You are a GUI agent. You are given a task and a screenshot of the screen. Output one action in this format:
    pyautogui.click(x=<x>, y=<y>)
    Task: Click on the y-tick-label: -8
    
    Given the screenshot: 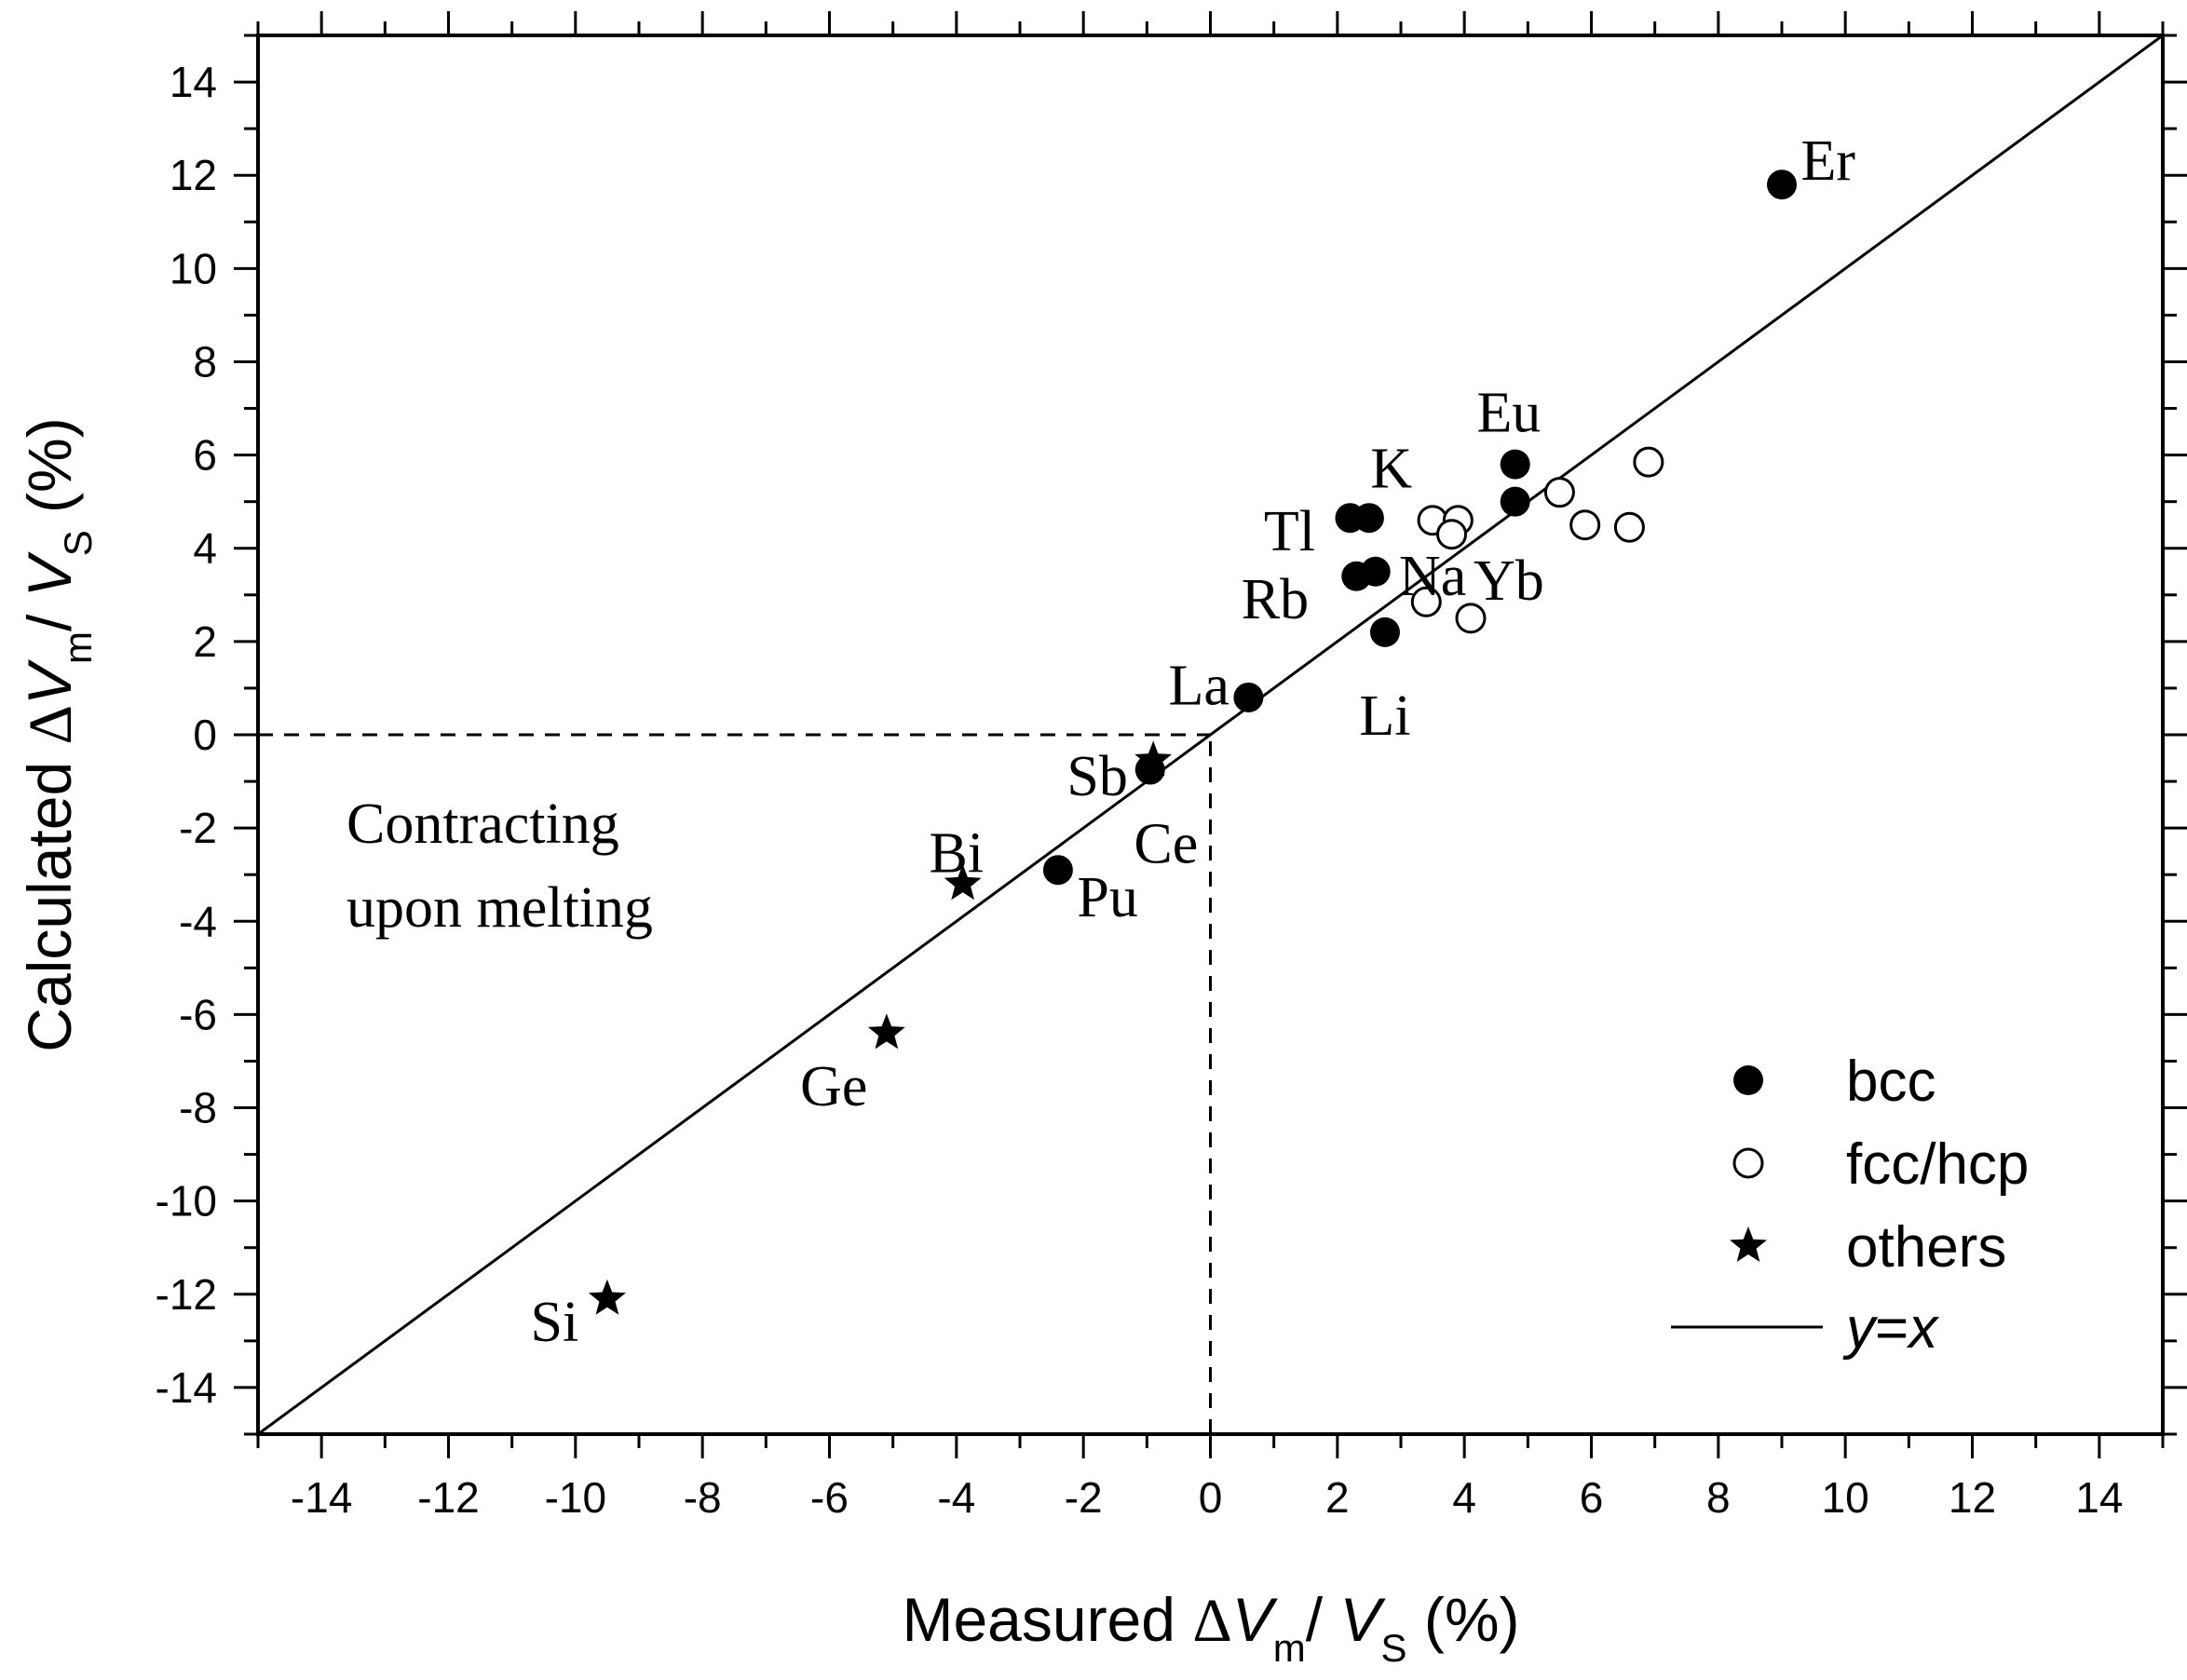 What is the action you would take?
    pyautogui.click(x=198, y=1108)
    